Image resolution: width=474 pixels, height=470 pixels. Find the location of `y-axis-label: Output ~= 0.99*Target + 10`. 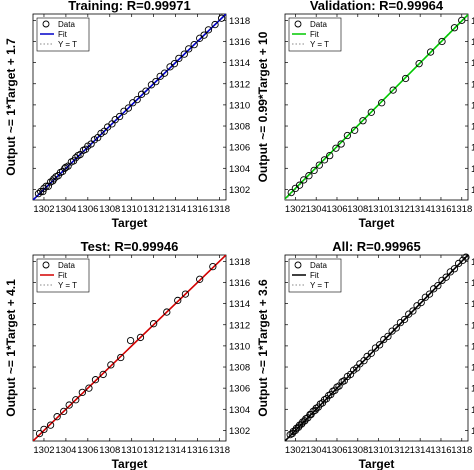

y-axis-label: Output ~= 0.99*Target + 10 is located at coordinates (263, 106).